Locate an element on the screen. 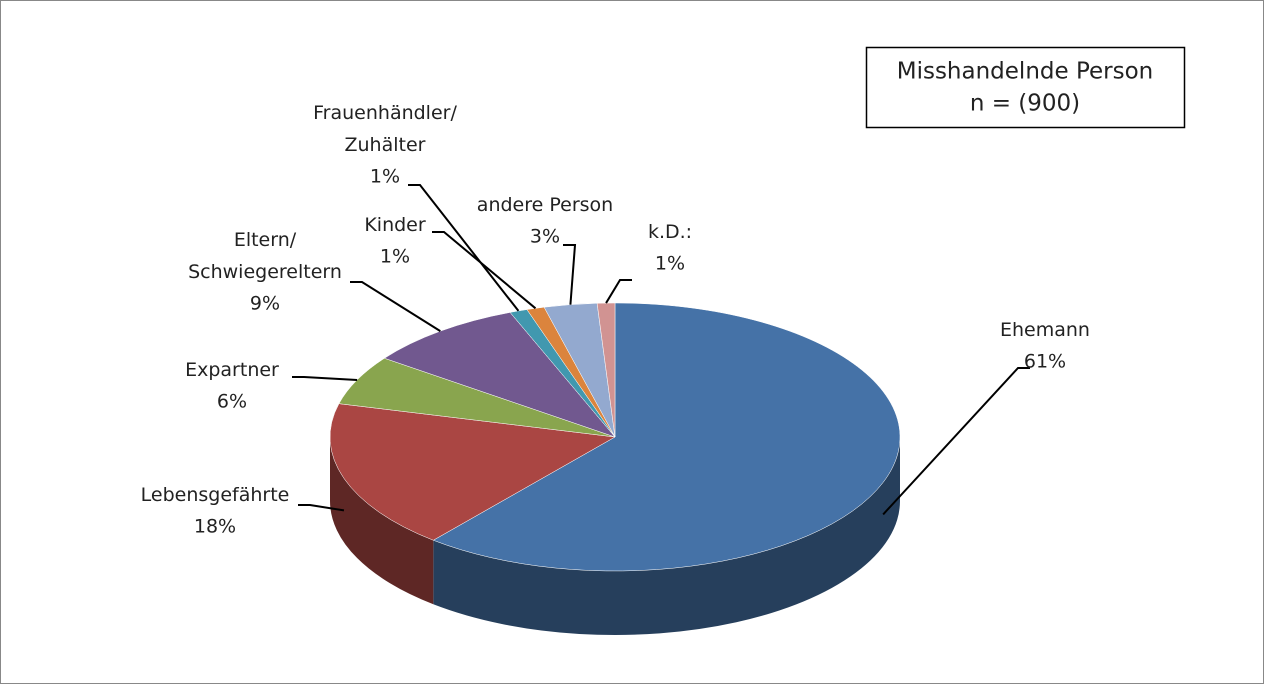  category-label: k.D.: is located at coordinates (670, 232).